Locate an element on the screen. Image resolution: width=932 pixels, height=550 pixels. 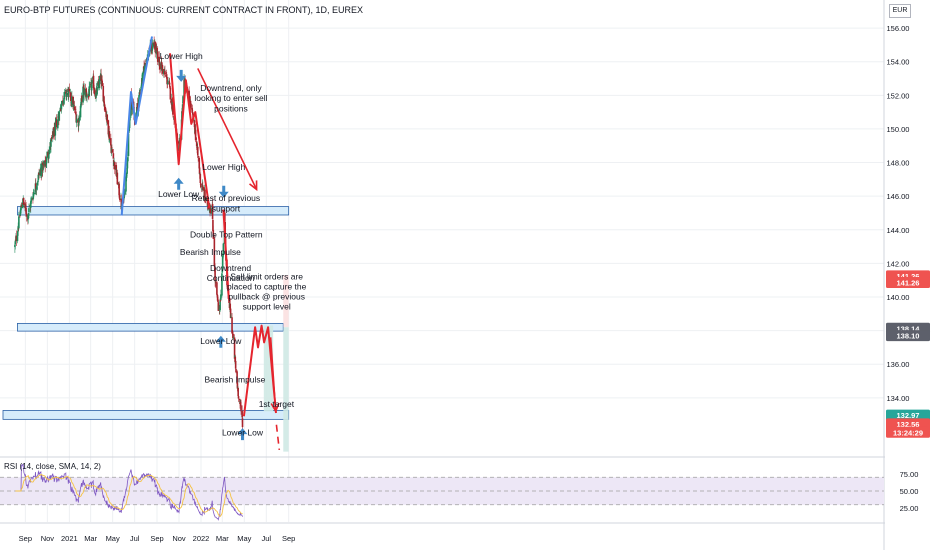
annotation-label: positions is located at coordinates (231, 108).